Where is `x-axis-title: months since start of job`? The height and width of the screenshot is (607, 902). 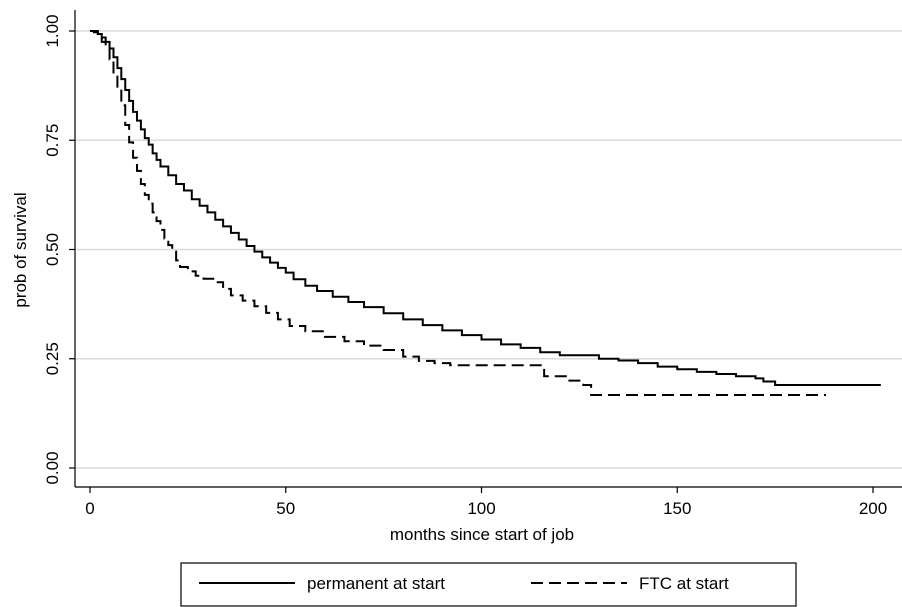
x-axis-title: months since start of job is located at coordinates (482, 534).